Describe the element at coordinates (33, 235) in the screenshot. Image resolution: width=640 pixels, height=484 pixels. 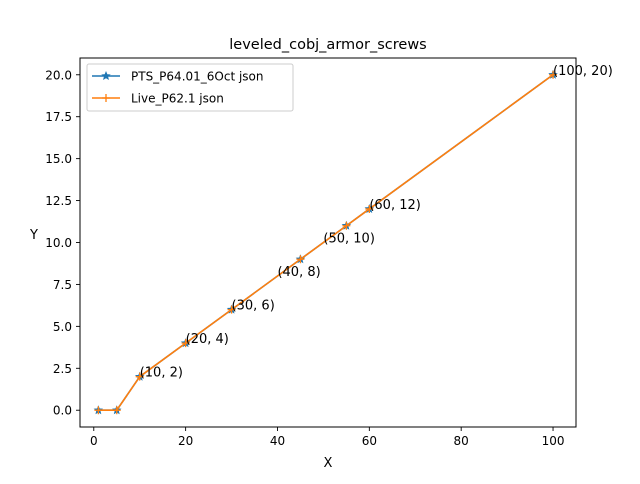
I see `y-axis-label: Y` at that location.